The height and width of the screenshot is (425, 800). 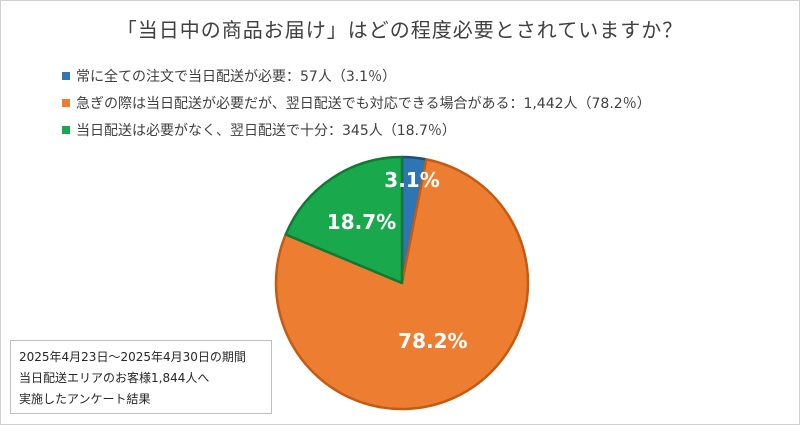 What do you see at coordinates (132, 357) in the screenshot?
I see `note-line-period: 2025年4月23日～2025年4月30日の期間` at bounding box center [132, 357].